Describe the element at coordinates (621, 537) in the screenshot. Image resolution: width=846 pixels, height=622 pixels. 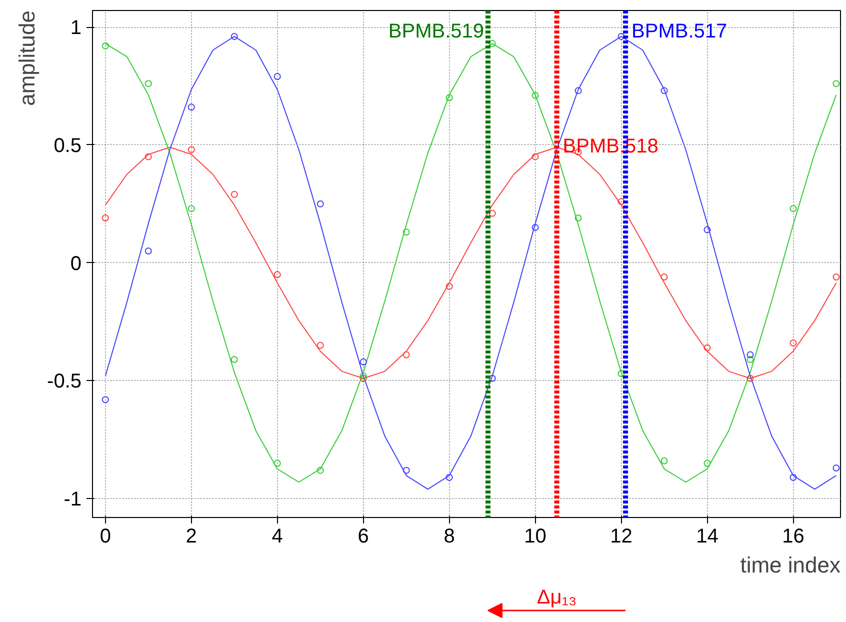
I see `x-tick-label: 12` at that location.